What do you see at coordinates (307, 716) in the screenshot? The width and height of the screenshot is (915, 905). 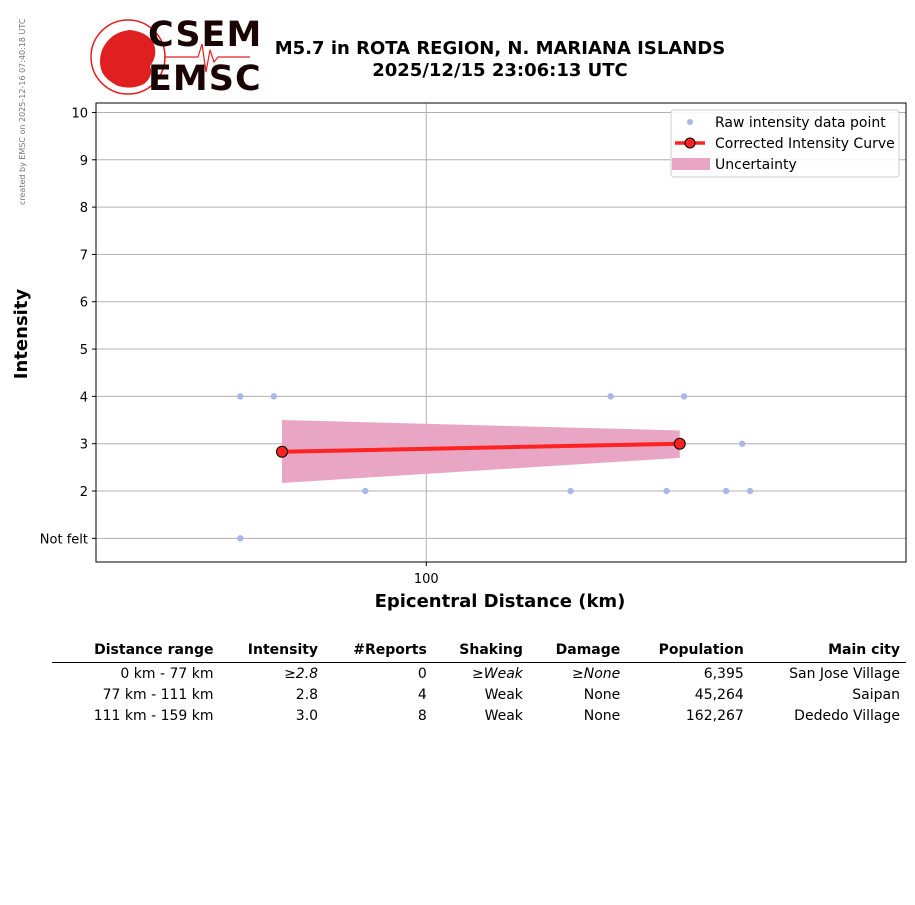 I see `cell-intensity: 3.0` at bounding box center [307, 716].